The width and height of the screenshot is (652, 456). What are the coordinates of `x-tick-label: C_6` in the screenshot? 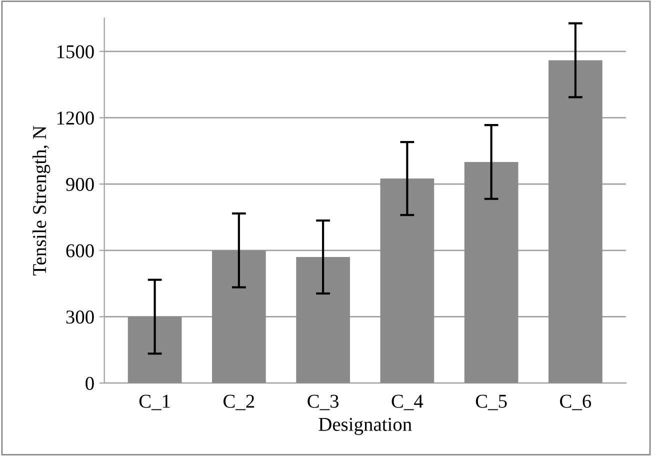 It's located at (576, 402).